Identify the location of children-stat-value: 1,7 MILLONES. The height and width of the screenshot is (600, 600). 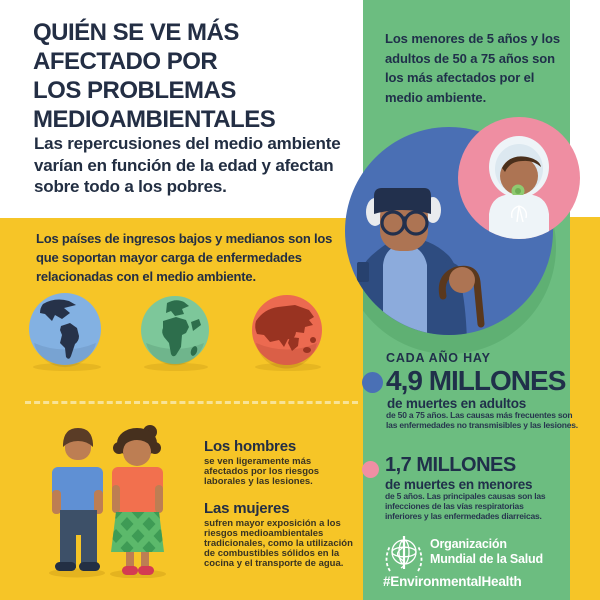
(450, 465).